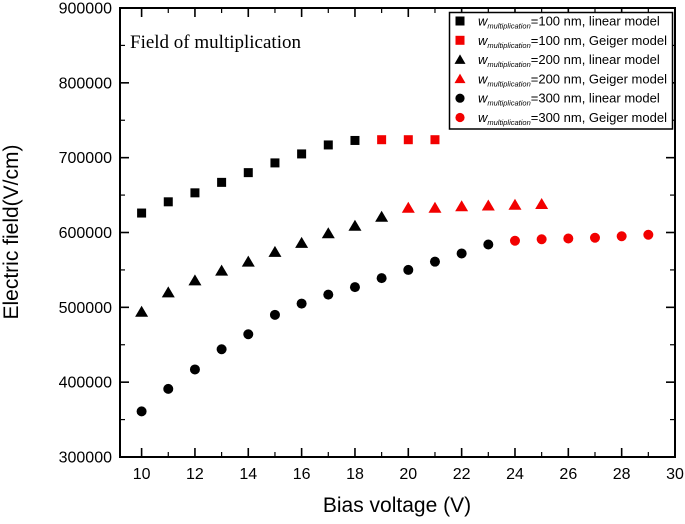 The width and height of the screenshot is (685, 524). What do you see at coordinates (397, 505) in the screenshot?
I see `x-axis-title: Bias voltage (V)` at bounding box center [397, 505].